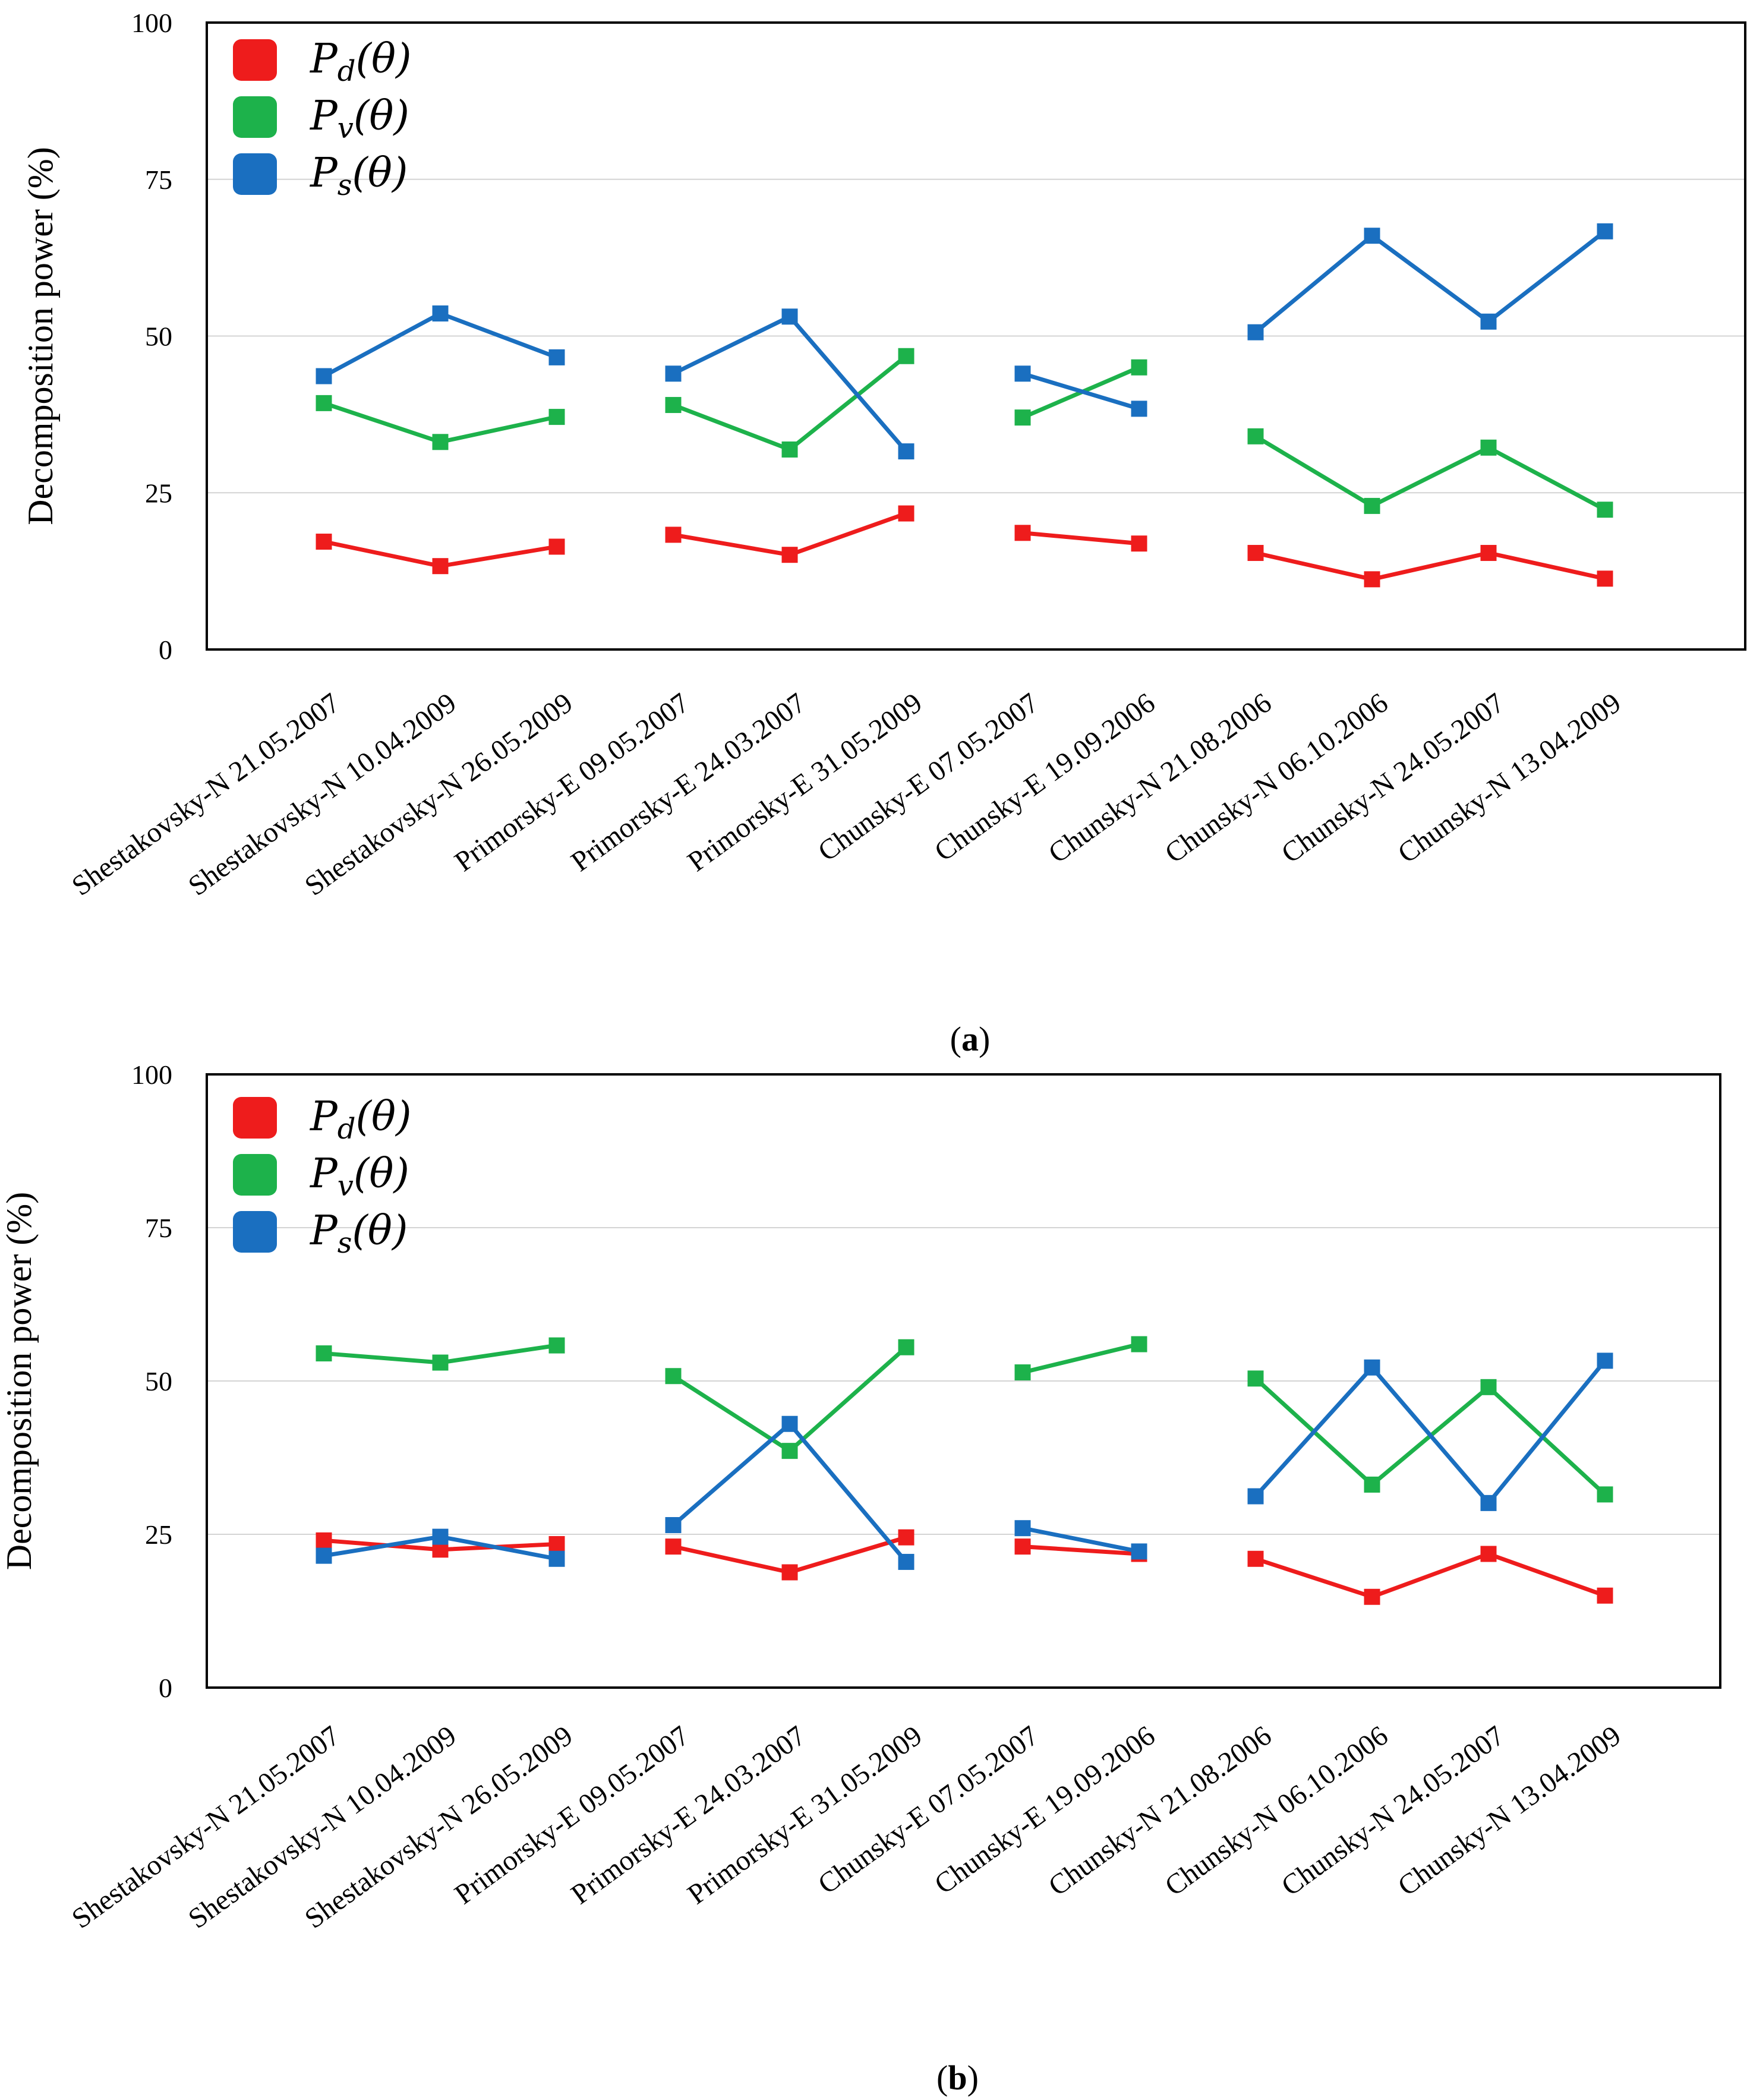 The image size is (1747, 2100). Describe the element at coordinates (158, 336) in the screenshot. I see `y-tick-label: 50` at that location.